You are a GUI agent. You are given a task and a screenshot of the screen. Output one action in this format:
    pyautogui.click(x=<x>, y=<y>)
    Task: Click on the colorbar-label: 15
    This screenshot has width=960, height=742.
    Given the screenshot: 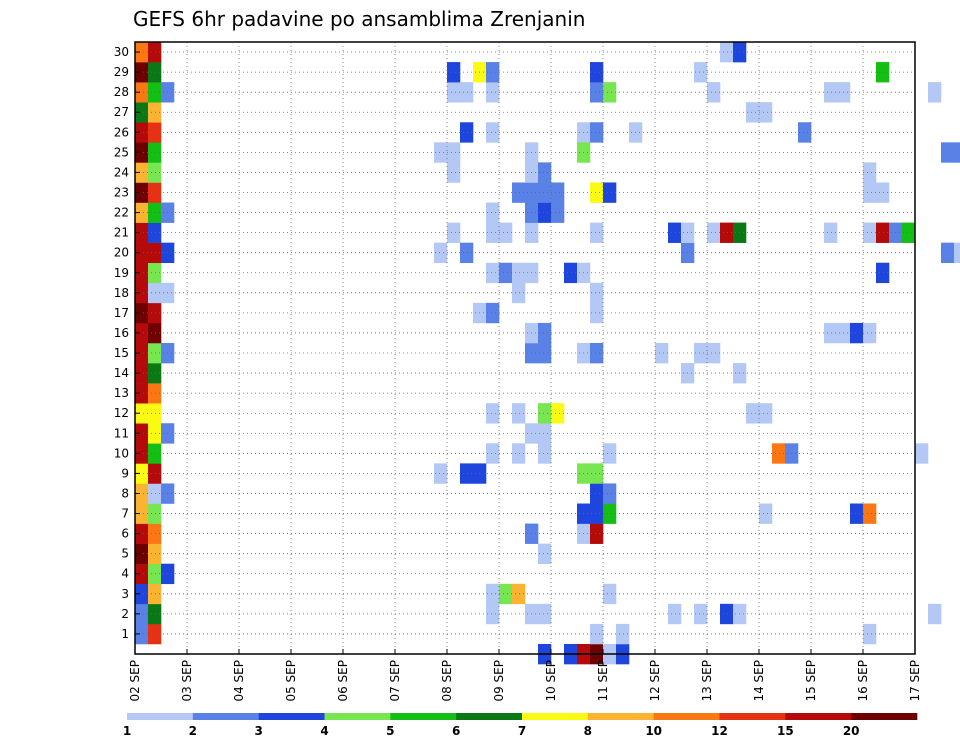 What is the action you would take?
    pyautogui.click(x=785, y=731)
    